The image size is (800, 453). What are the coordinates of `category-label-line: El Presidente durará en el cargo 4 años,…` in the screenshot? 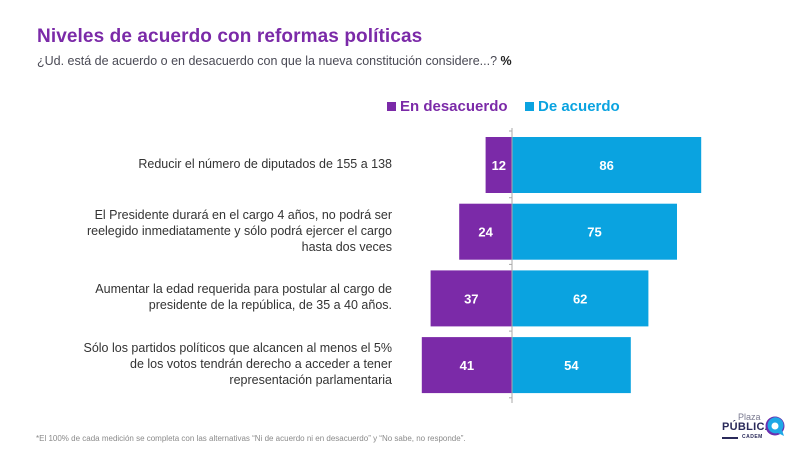 It's located at (243, 214).